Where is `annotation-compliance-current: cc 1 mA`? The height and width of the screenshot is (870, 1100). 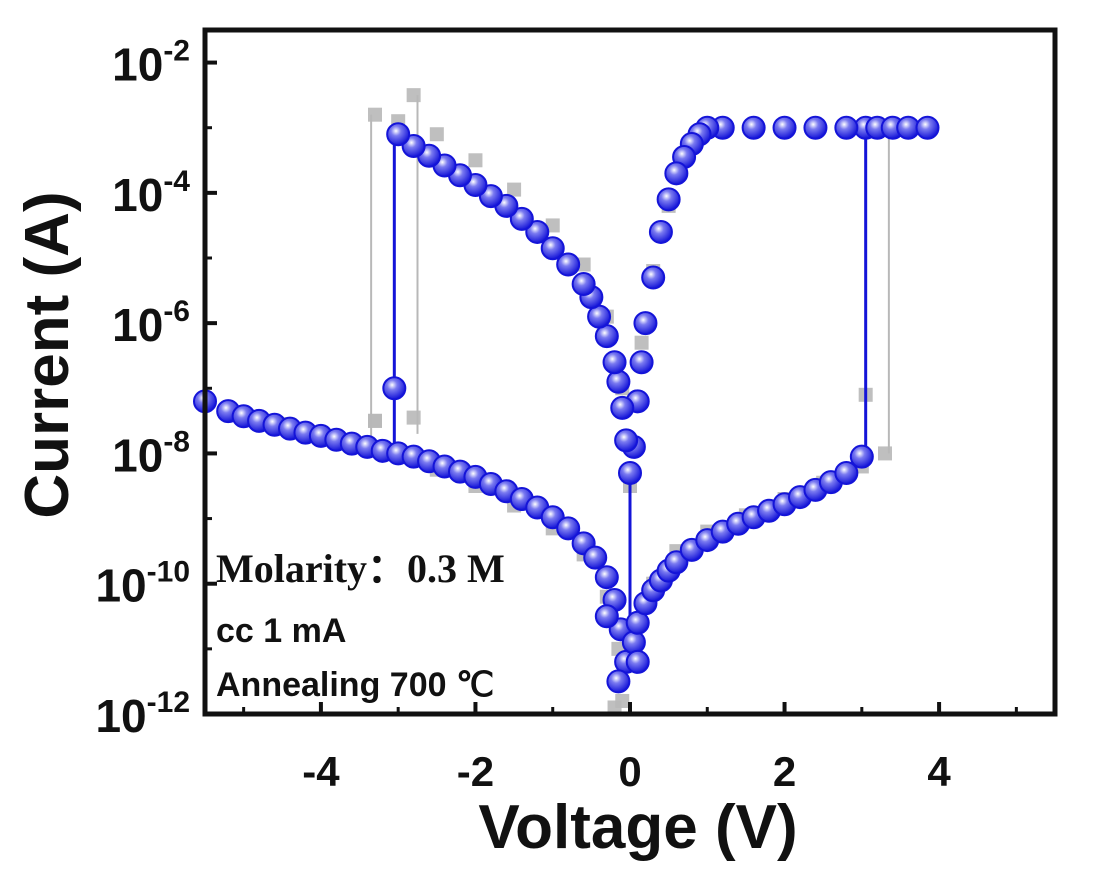 annotation-compliance-current: cc 1 mA is located at coordinates (281, 631).